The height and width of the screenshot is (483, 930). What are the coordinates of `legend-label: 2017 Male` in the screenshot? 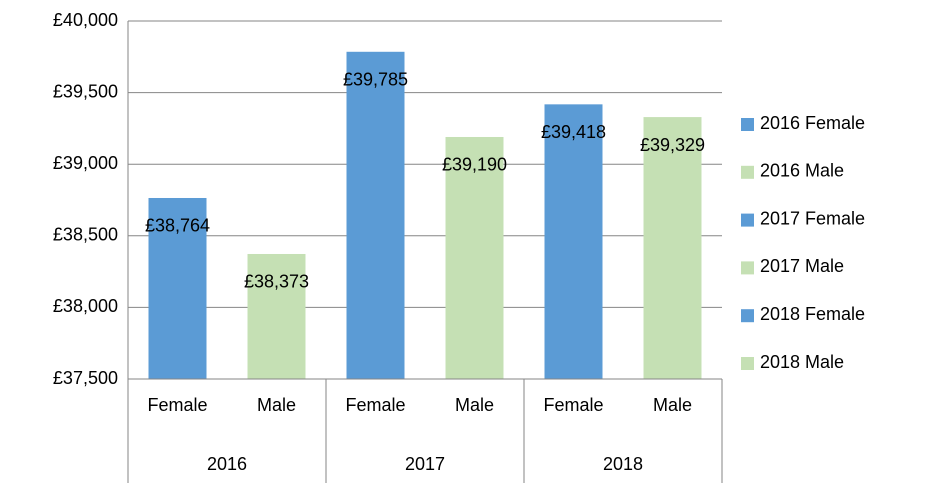 It's located at (802, 266).